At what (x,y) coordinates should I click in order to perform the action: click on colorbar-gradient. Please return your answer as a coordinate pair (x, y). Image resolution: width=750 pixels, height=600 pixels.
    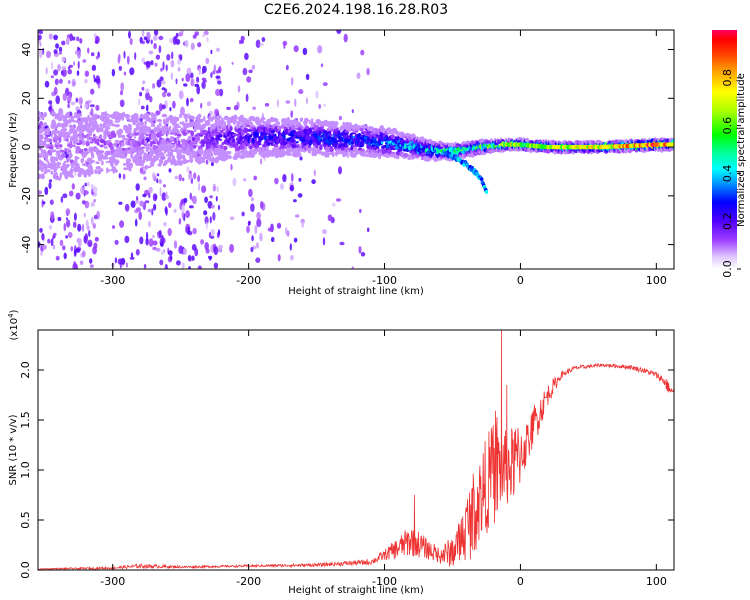
    Looking at the image, I should click on (724, 149).